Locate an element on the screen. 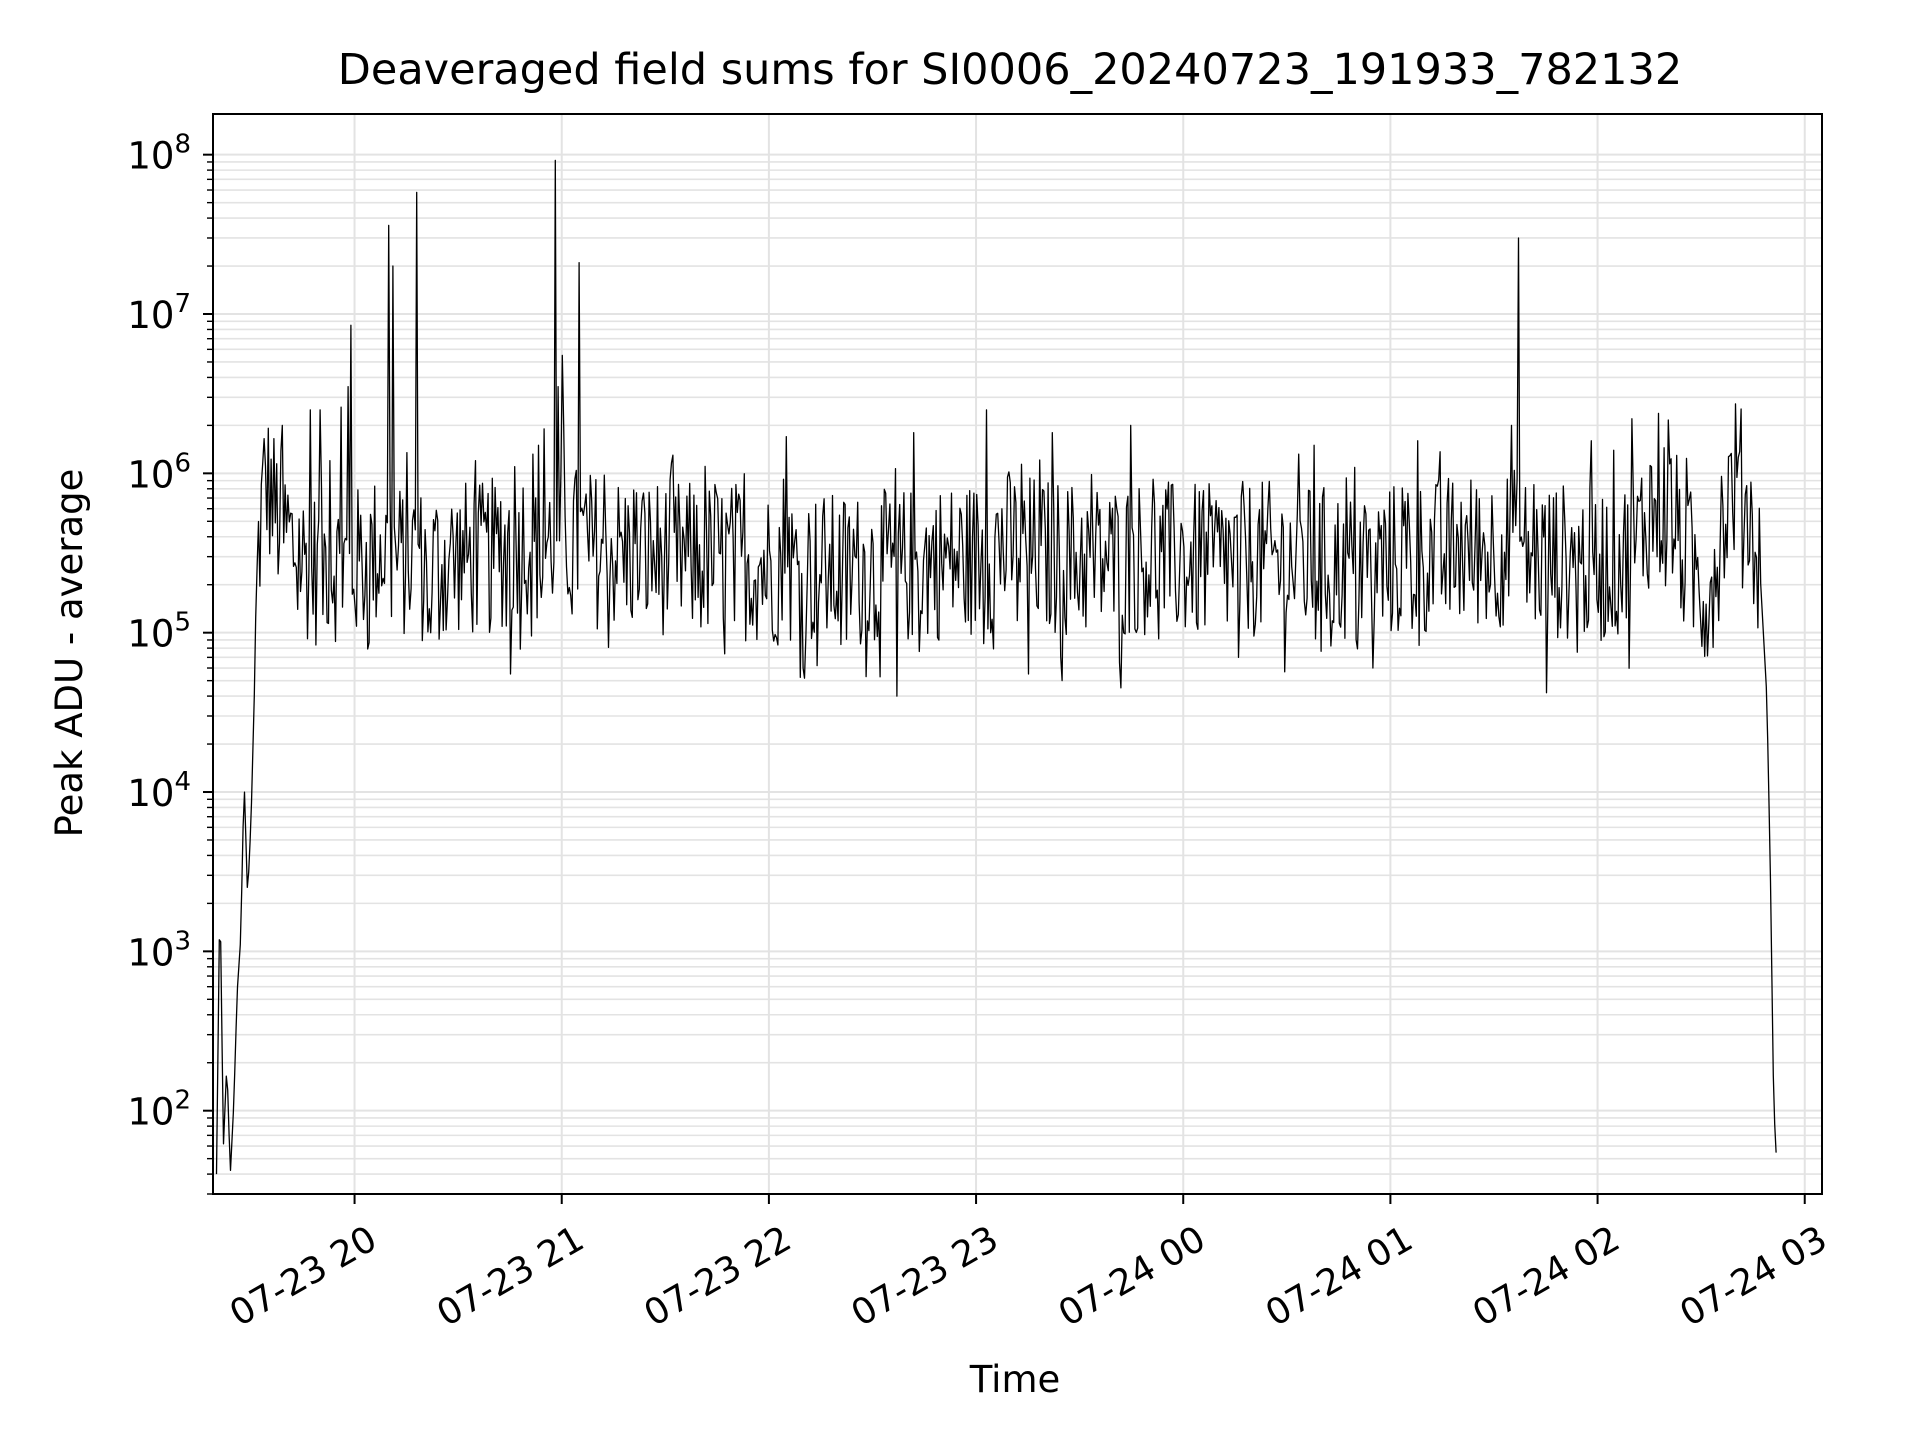 This screenshot has height=1440, width=1920. y-tick-label: 107 is located at coordinates (159, 313).